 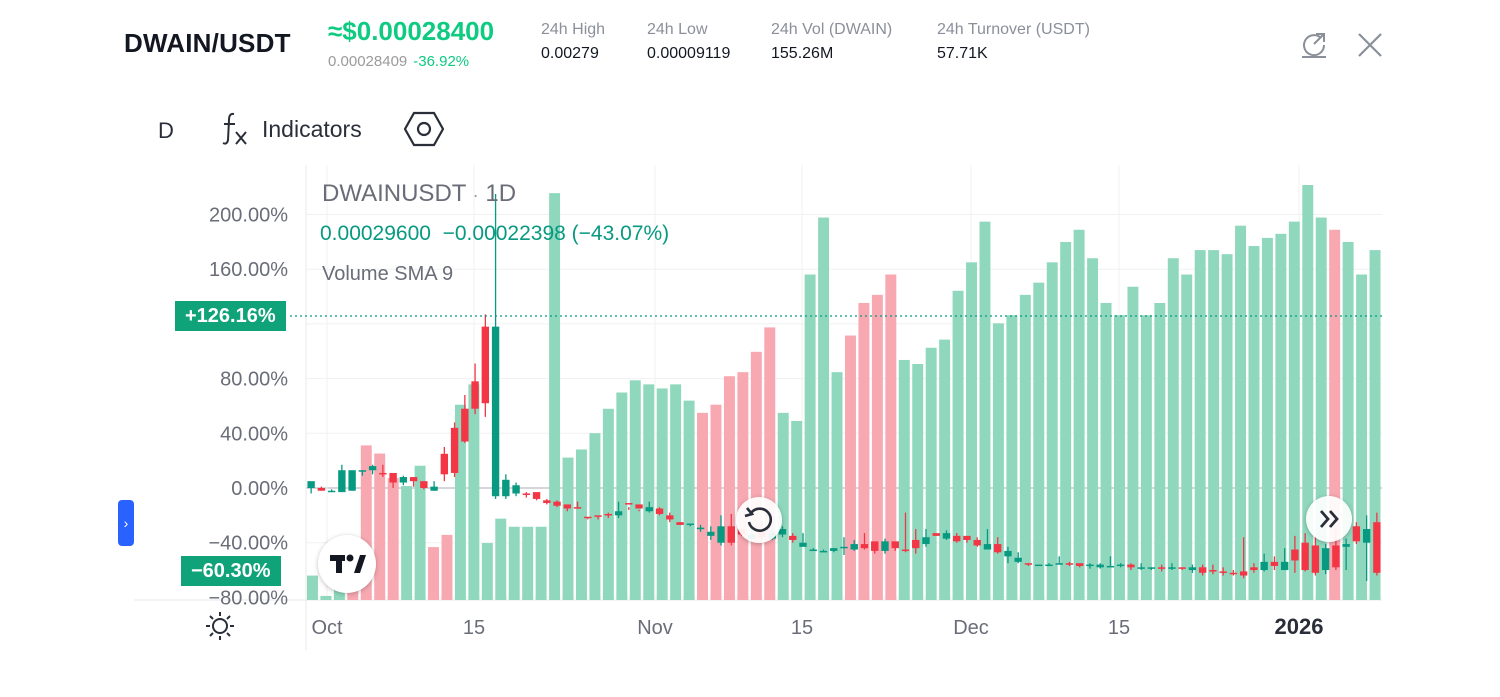 I want to click on reset-icon, so click(x=758, y=519).